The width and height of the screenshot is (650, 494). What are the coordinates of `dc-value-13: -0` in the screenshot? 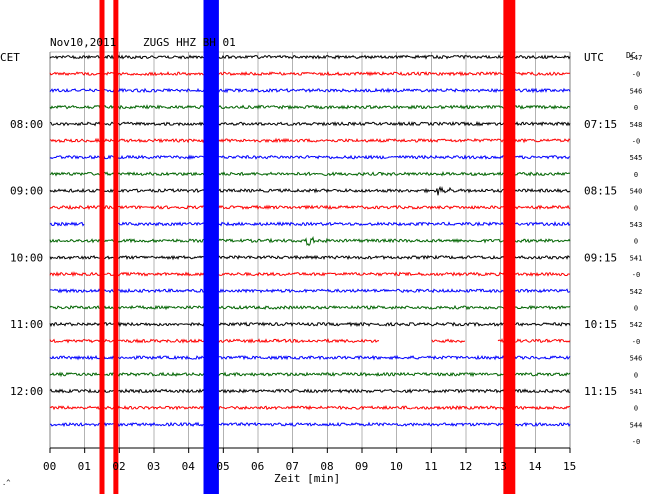 It's located at (636, 275).